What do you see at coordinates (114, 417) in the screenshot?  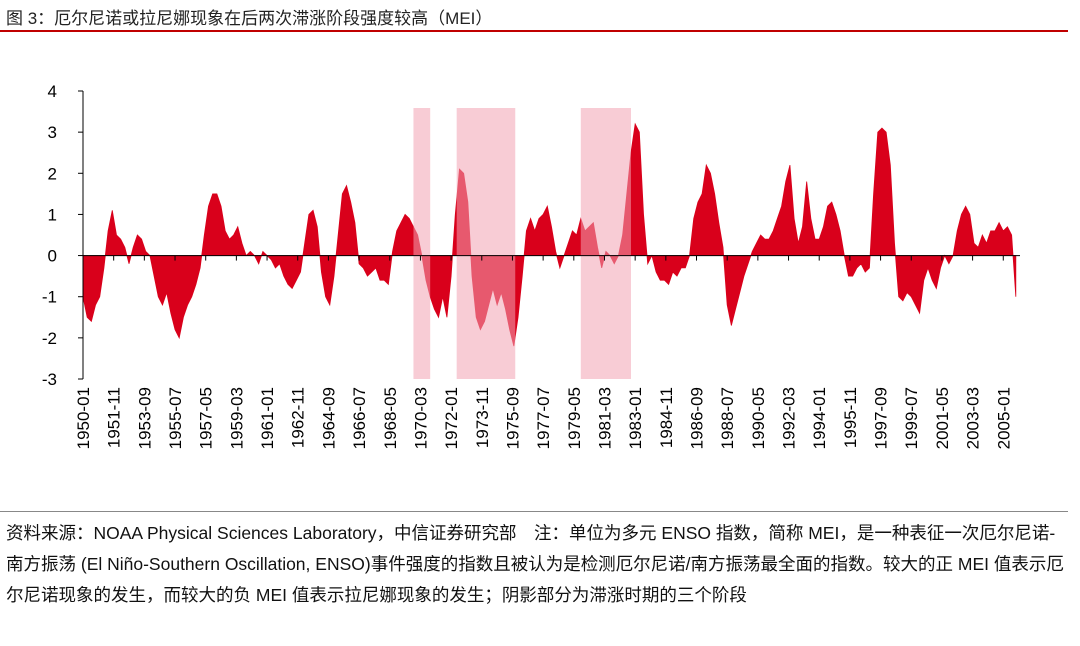 I see `x-tick-label: 1951-11` at bounding box center [114, 417].